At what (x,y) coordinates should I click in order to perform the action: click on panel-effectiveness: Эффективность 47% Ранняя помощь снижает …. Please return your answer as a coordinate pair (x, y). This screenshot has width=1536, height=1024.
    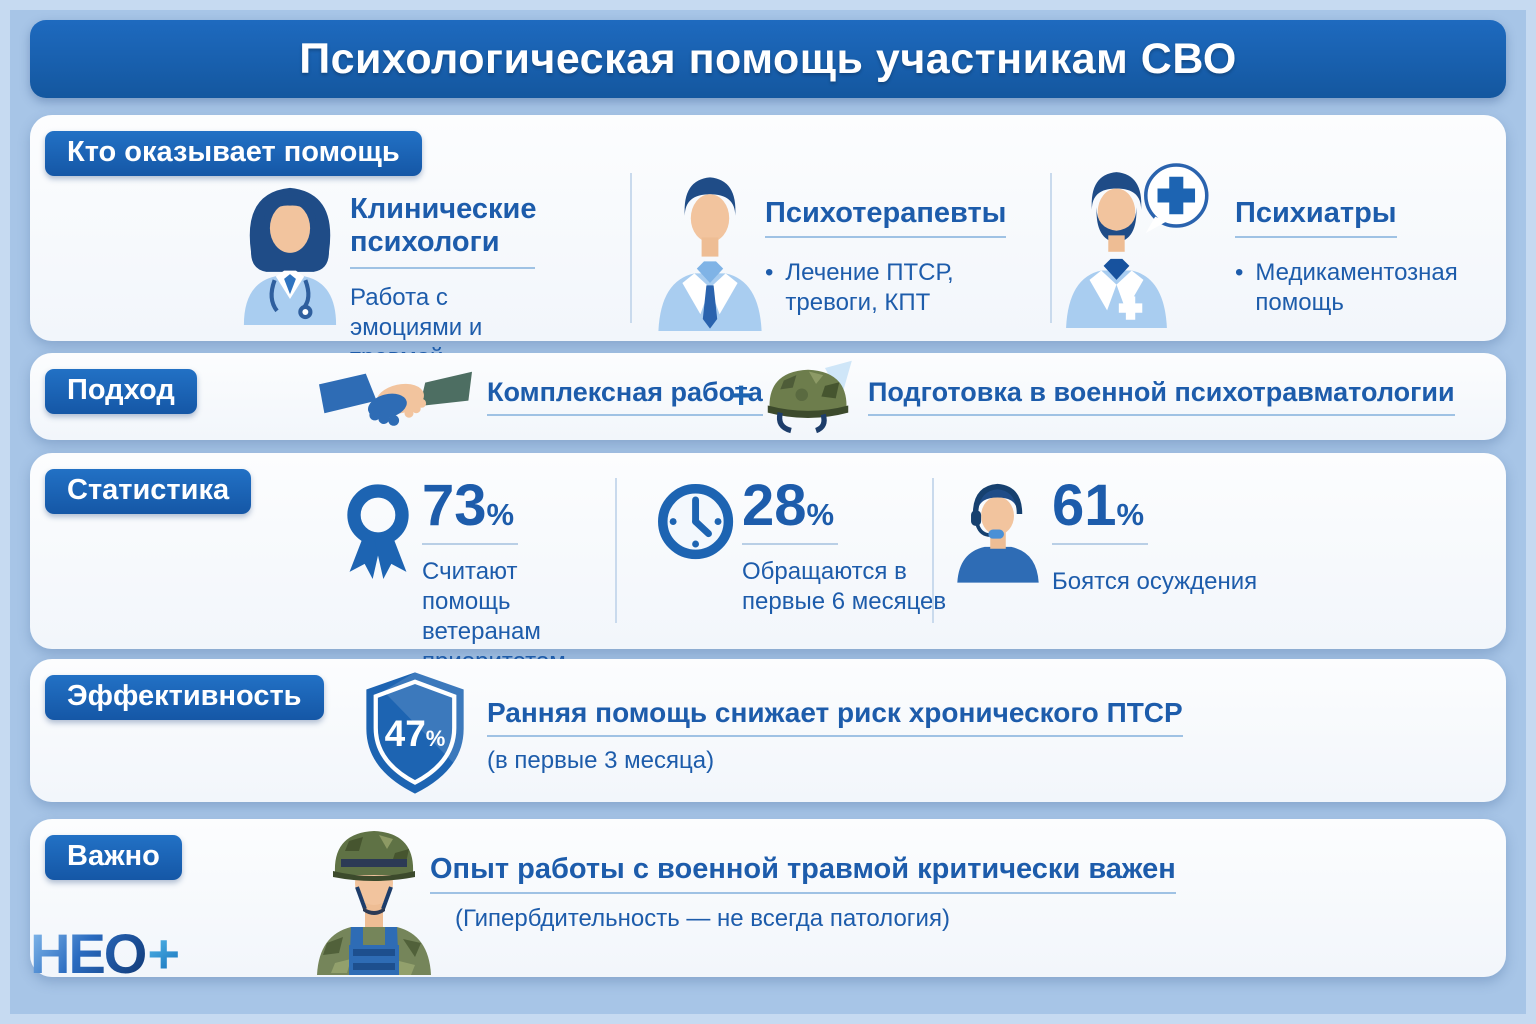
    Looking at the image, I should click on (768, 730).